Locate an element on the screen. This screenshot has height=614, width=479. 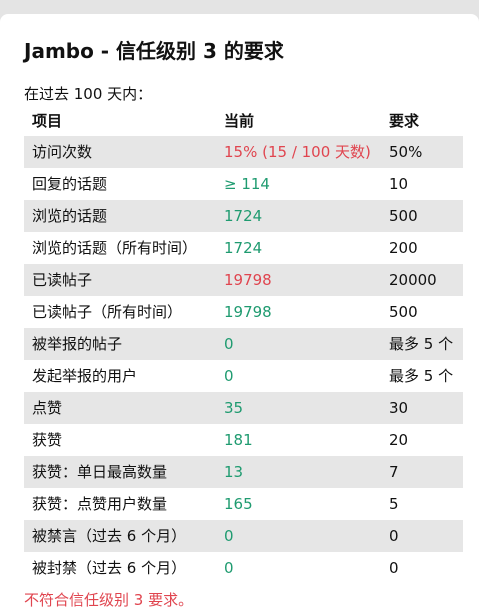
row-required-value: 30 is located at coordinates (399, 408).